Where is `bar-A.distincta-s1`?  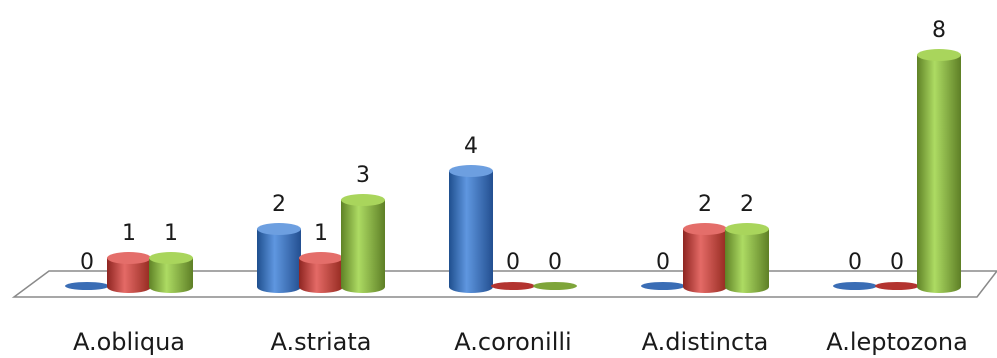
bar-A.distincta-s1 is located at coordinates (663, 286).